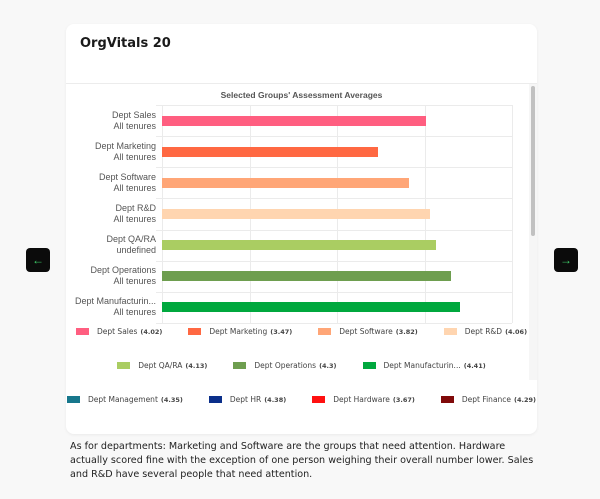 Image resolution: width=600 pixels, height=499 pixels. Describe the element at coordinates (301, 83) in the screenshot. I see `divider` at that location.